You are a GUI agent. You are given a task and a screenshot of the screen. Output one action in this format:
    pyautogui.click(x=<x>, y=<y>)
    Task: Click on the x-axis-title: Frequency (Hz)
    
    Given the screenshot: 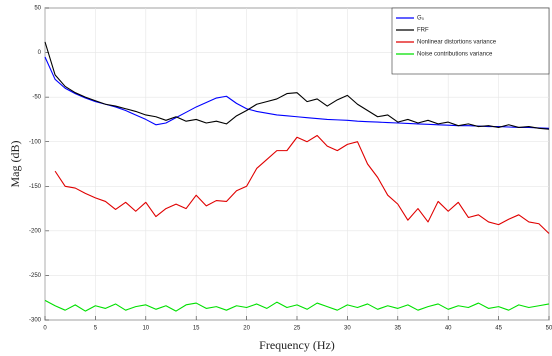 What is the action you would take?
    pyautogui.click(x=297, y=345)
    